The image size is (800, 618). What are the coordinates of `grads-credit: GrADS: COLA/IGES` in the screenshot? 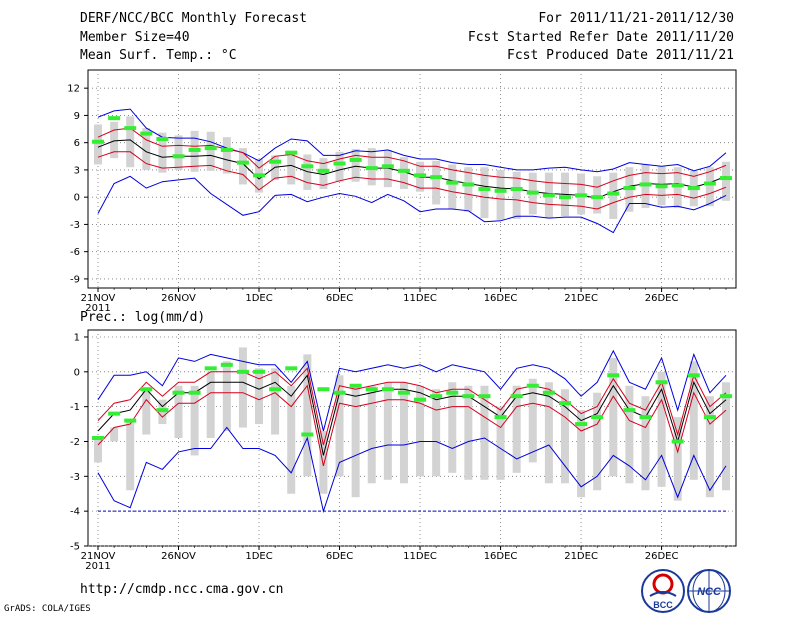 It's located at (47, 609).